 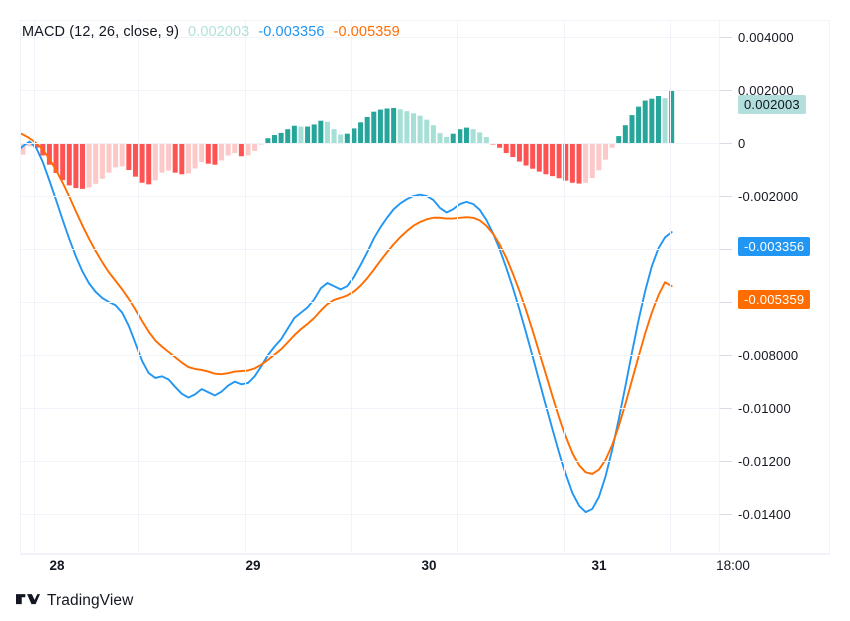 What do you see at coordinates (764, 461) in the screenshot?
I see `price-axis-tick-label: -0.01200` at bounding box center [764, 461].